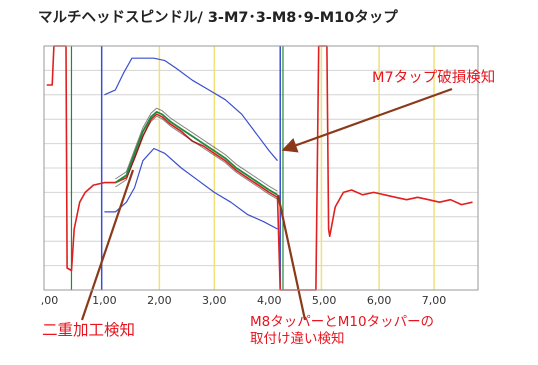 The width and height of the screenshot is (538, 365). I want to click on annotation-double-machining: 二重加工検知, so click(89, 330).